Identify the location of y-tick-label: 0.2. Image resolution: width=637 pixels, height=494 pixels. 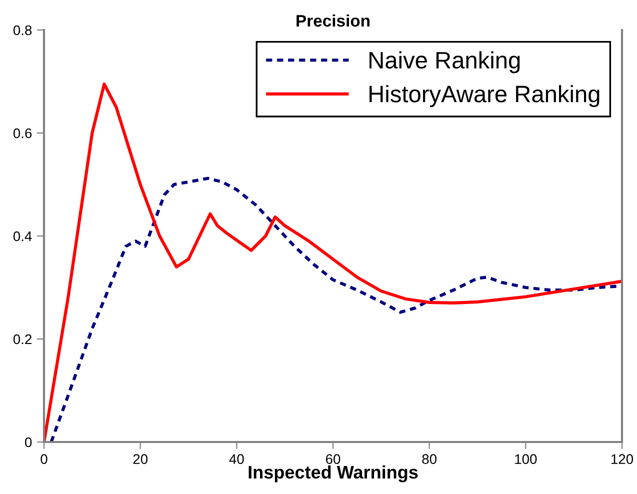
(22, 339).